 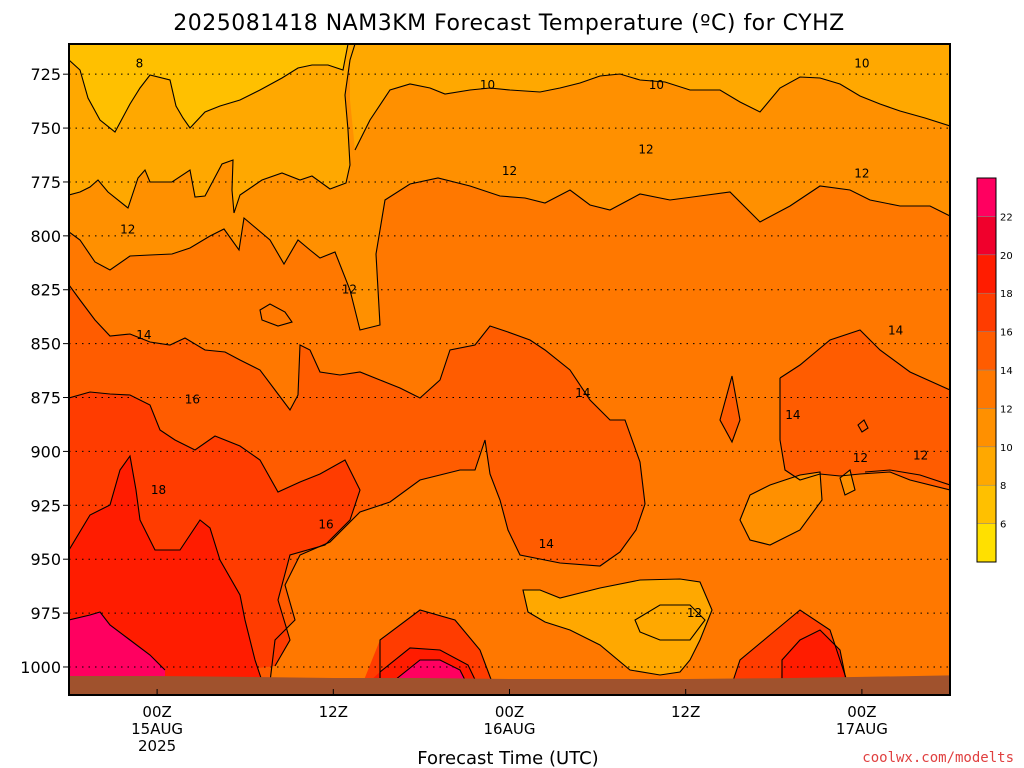 What do you see at coordinates (45, 74) in the screenshot?
I see `y-tick-label: 725` at bounding box center [45, 74].